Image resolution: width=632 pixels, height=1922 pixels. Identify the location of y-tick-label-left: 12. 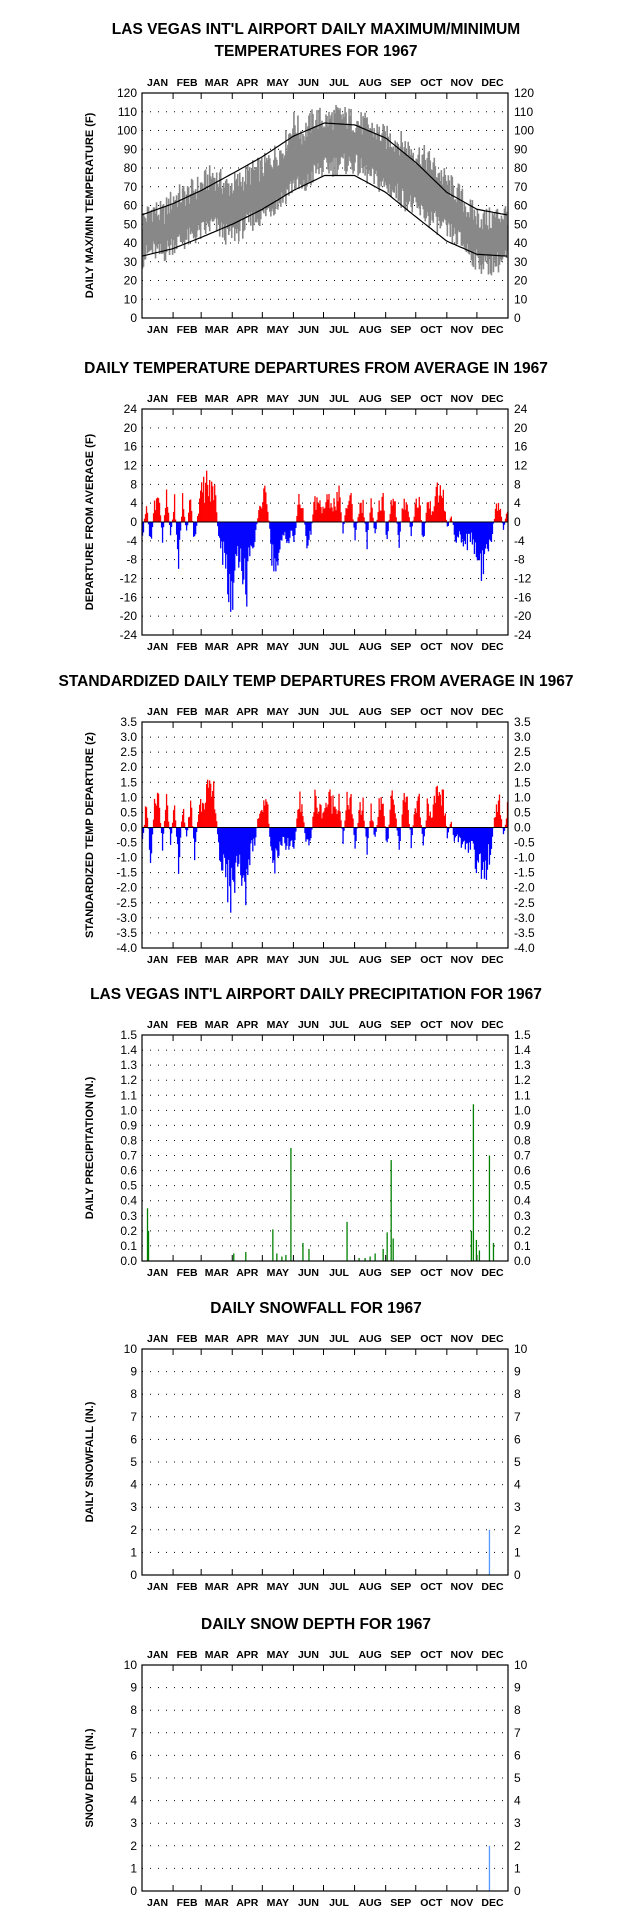
(131, 466).